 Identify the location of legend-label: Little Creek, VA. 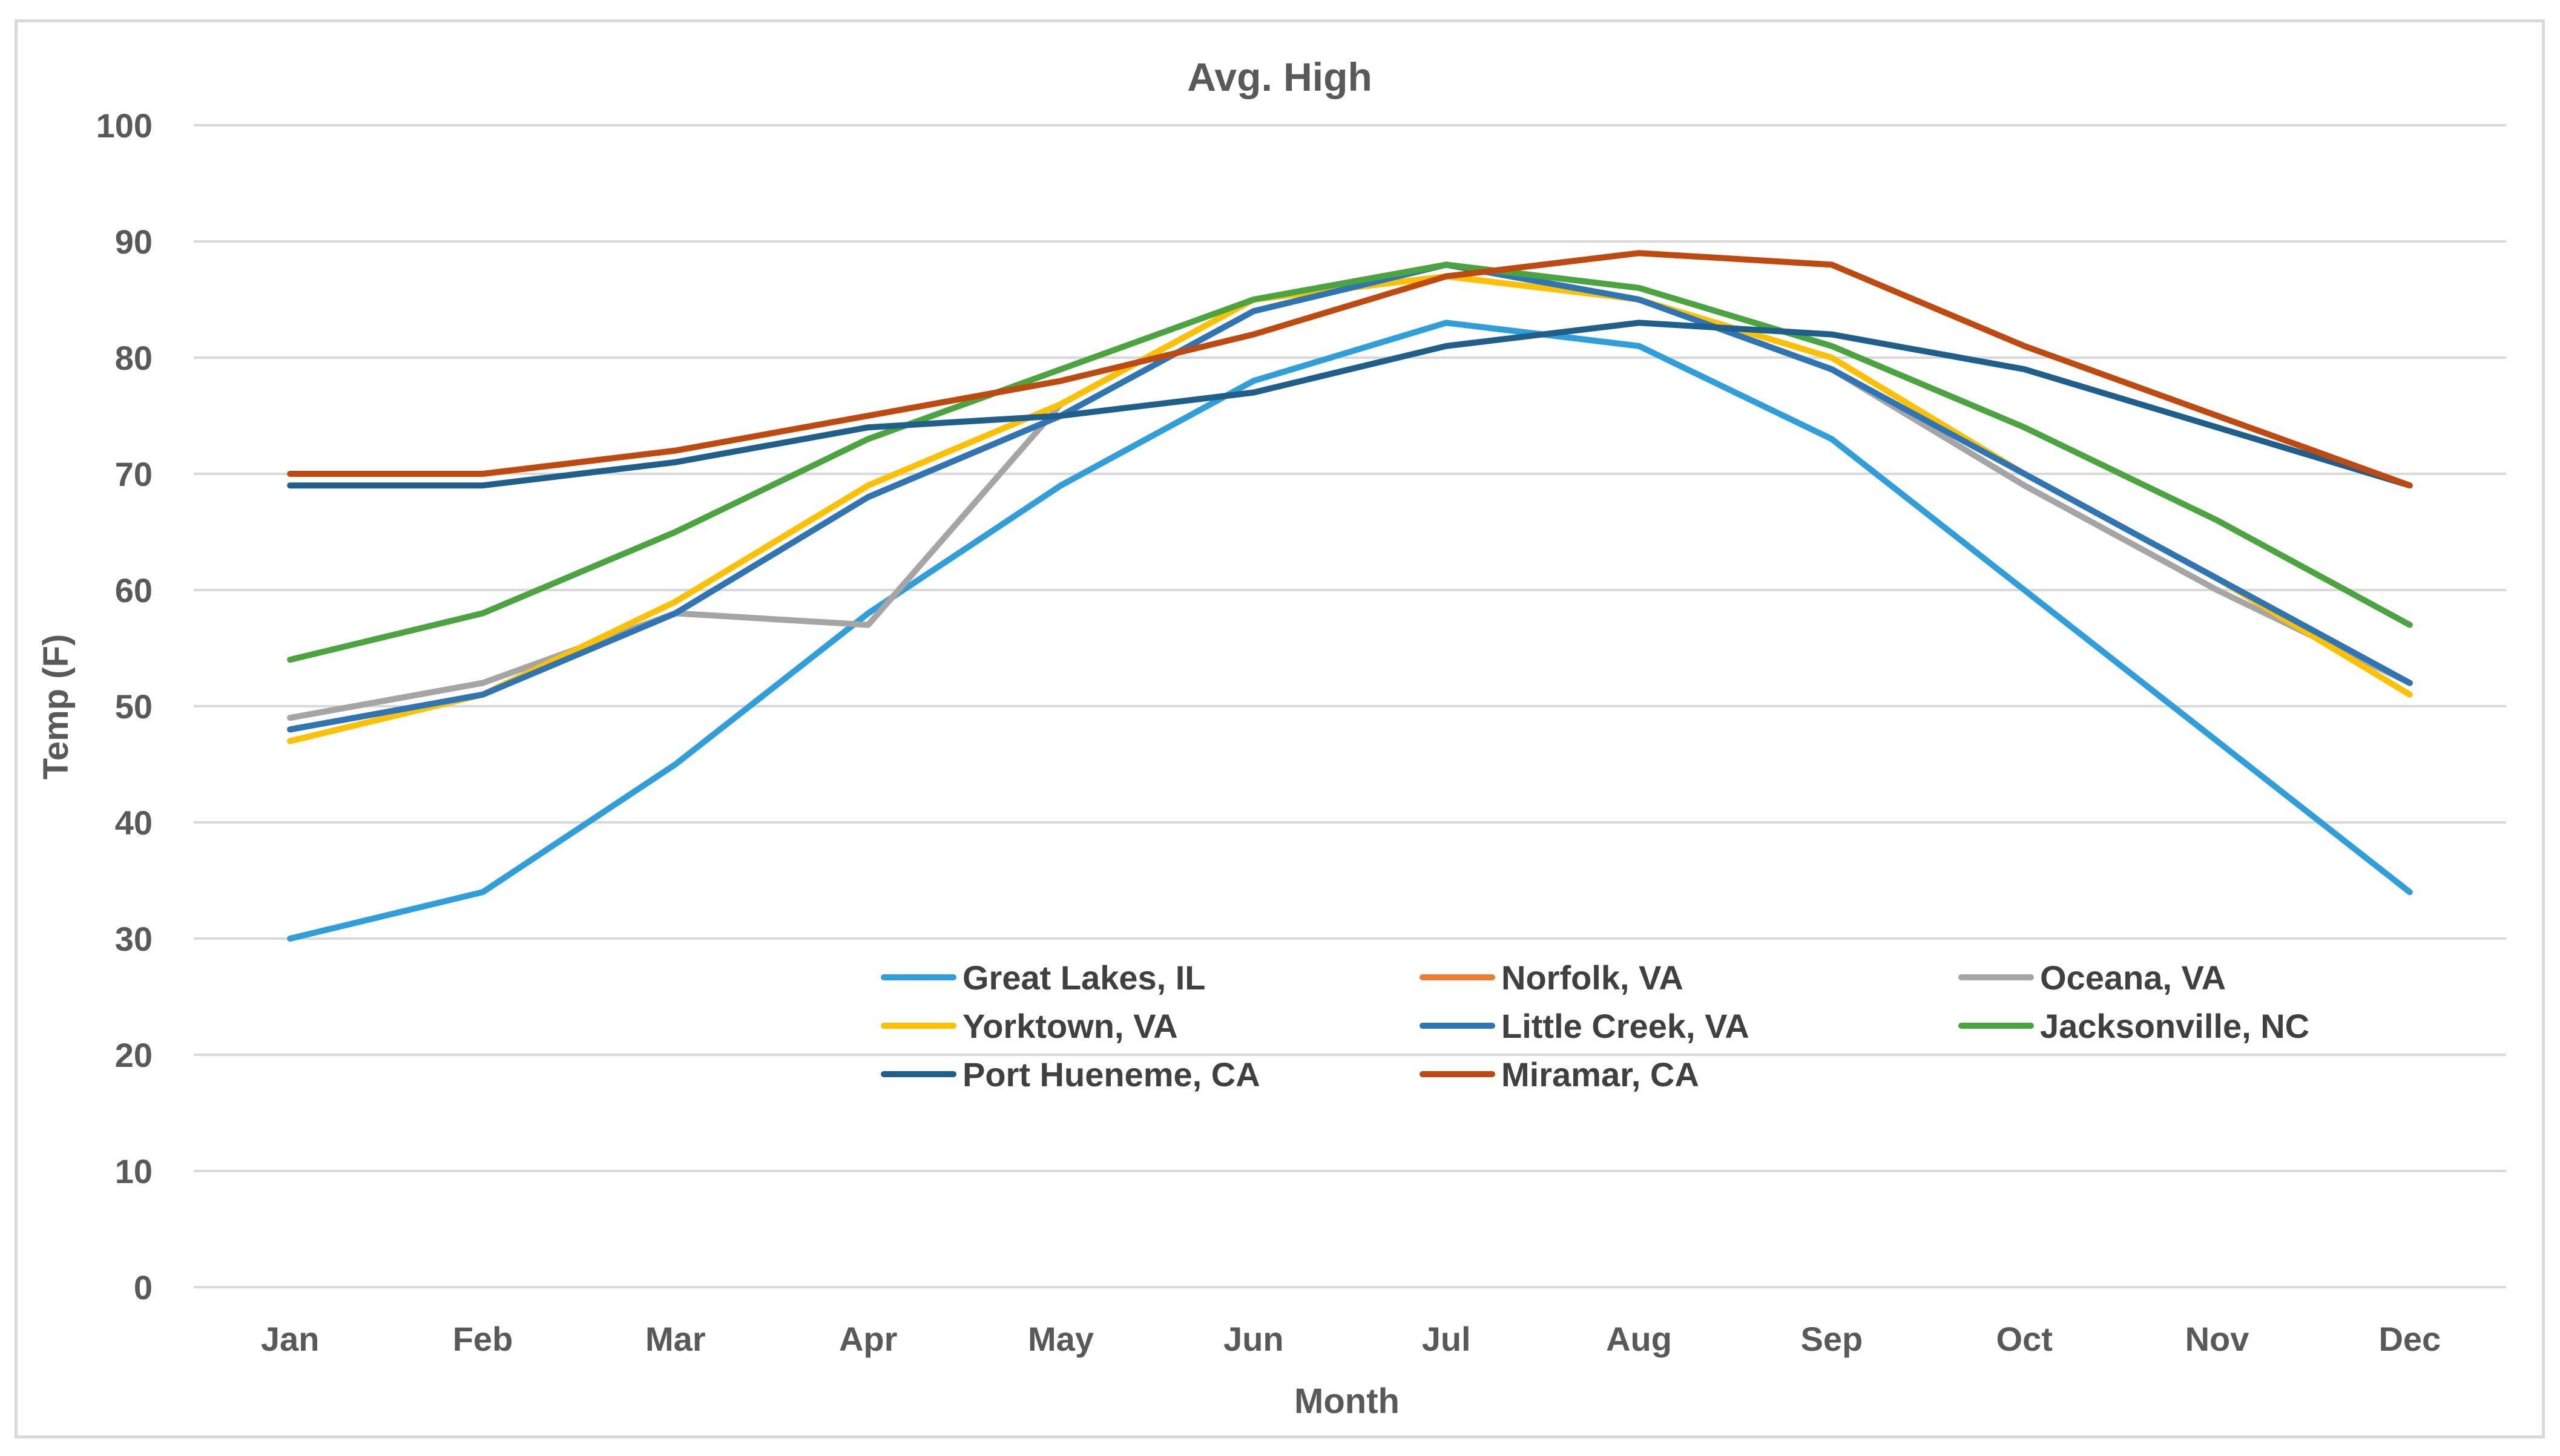
(1625, 1026).